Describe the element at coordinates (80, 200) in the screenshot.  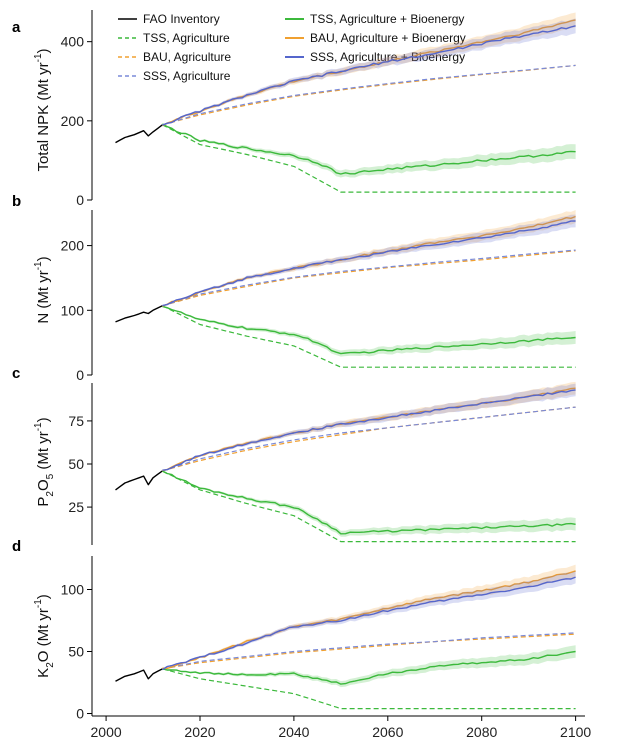
I see `y-tick-label-a-0: 0` at that location.